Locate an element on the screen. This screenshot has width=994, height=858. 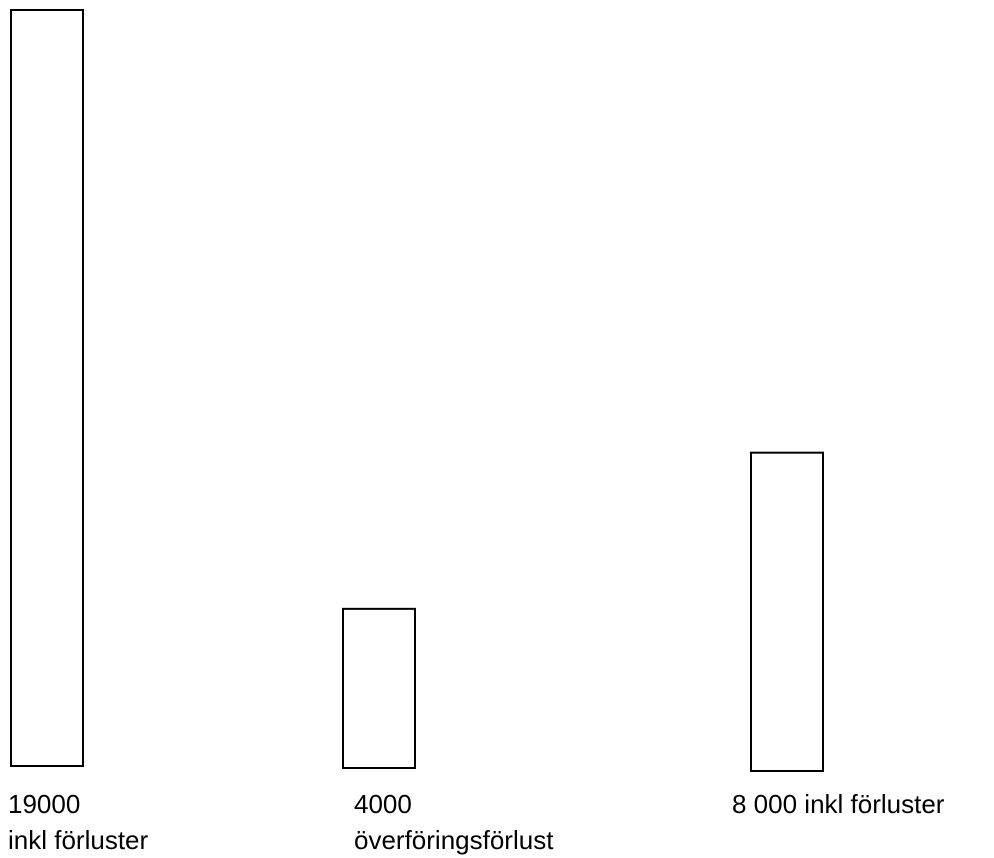
bar-label-1-value: 19000 is located at coordinates (44, 804).